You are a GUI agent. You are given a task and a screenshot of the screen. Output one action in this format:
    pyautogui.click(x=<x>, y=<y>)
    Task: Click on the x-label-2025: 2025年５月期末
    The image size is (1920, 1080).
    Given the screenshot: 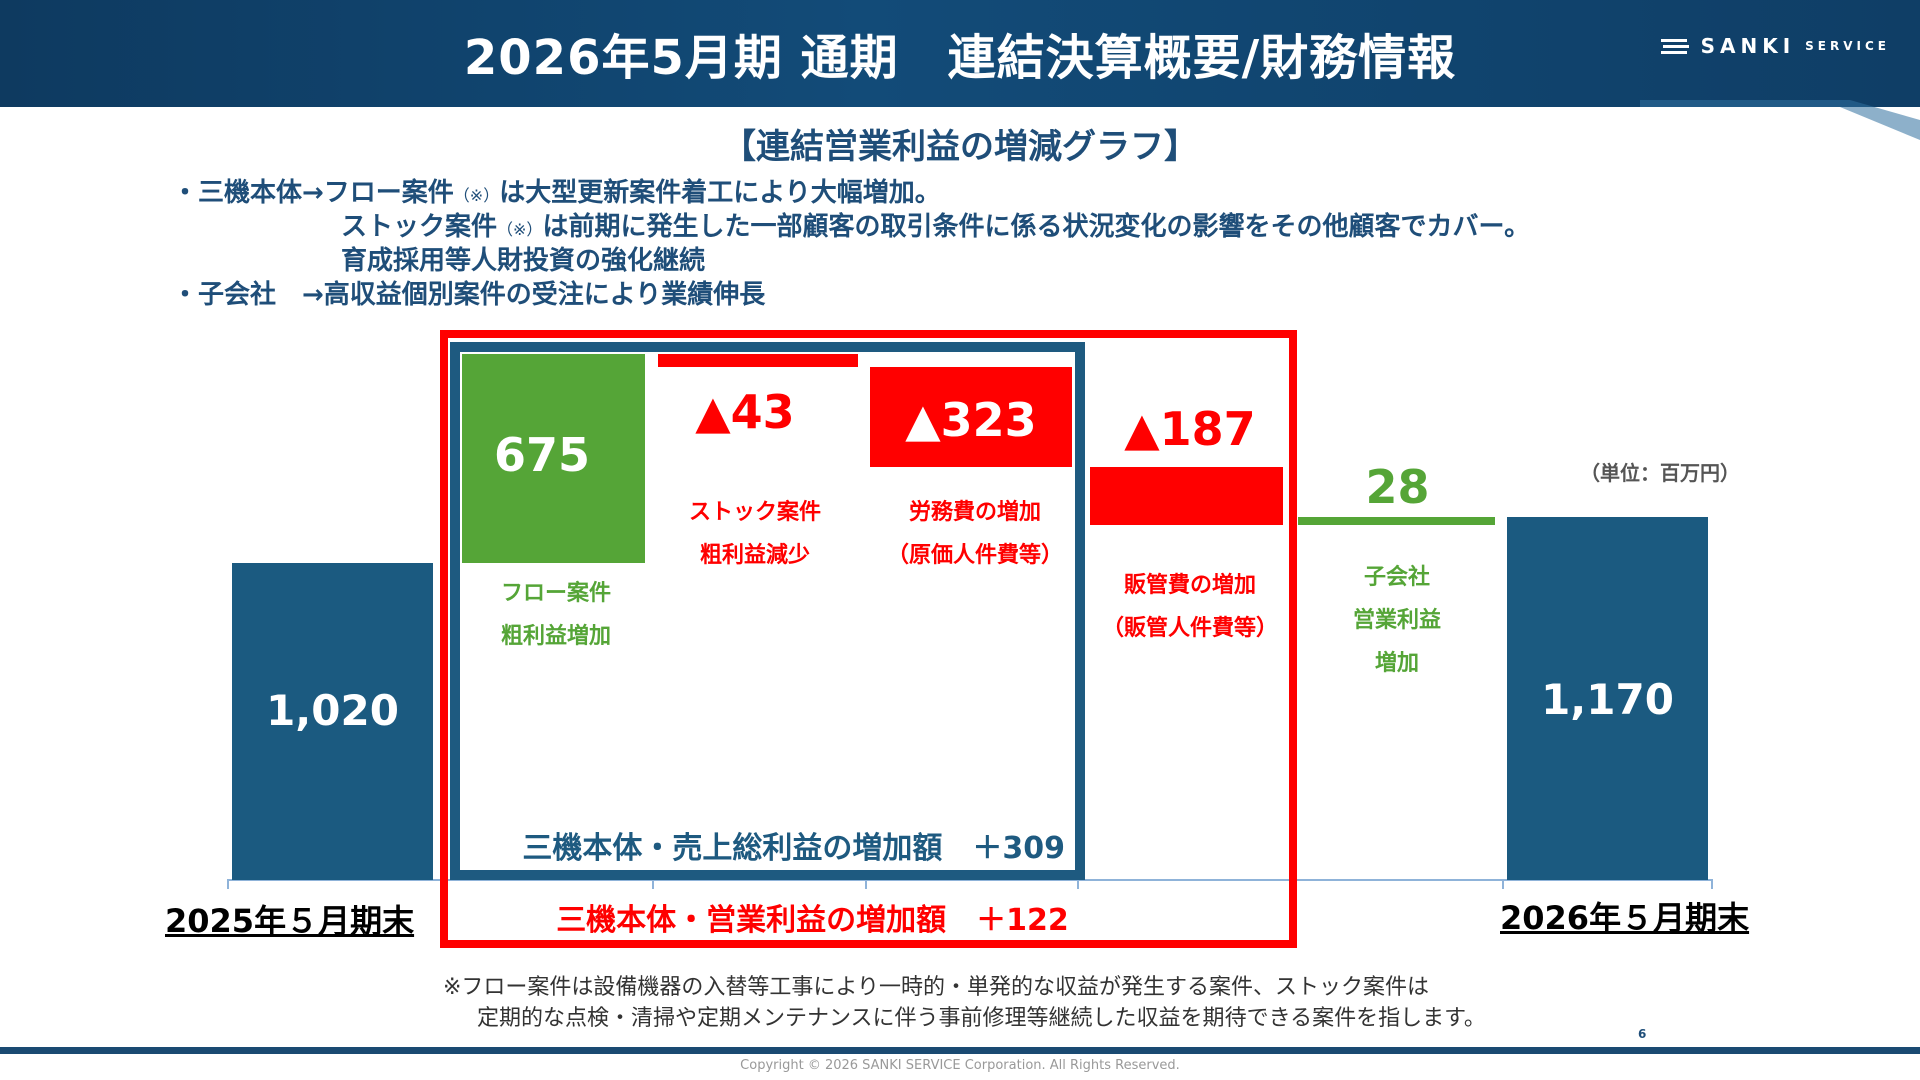 What is the action you would take?
    pyautogui.click(x=290, y=921)
    